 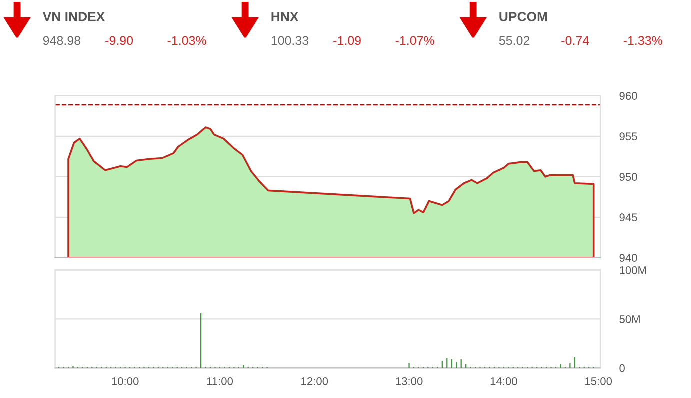 What do you see at coordinates (643, 41) in the screenshot?
I see `text: -1.33%` at bounding box center [643, 41].